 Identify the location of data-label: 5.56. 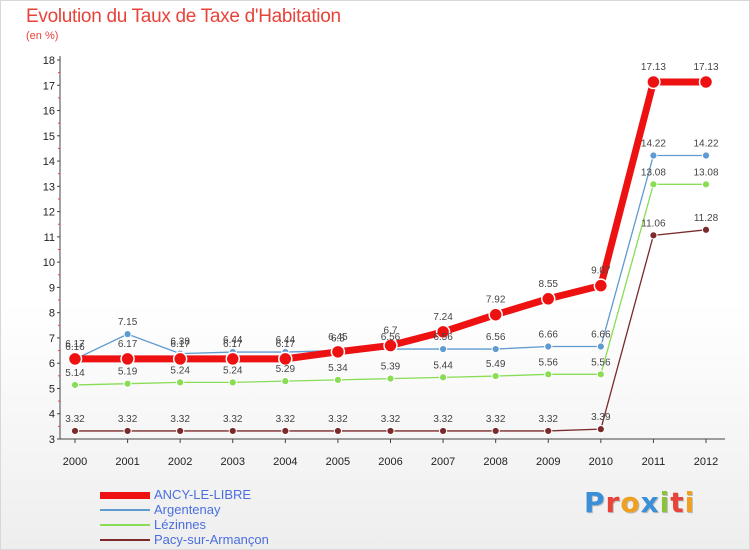
(549, 362).